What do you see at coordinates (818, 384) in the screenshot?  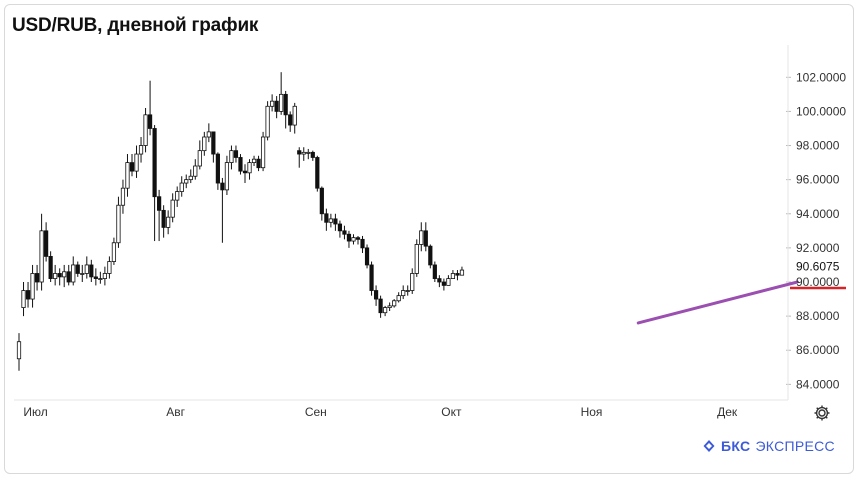 I see `y-tick-label: 84.0000` at bounding box center [818, 384].